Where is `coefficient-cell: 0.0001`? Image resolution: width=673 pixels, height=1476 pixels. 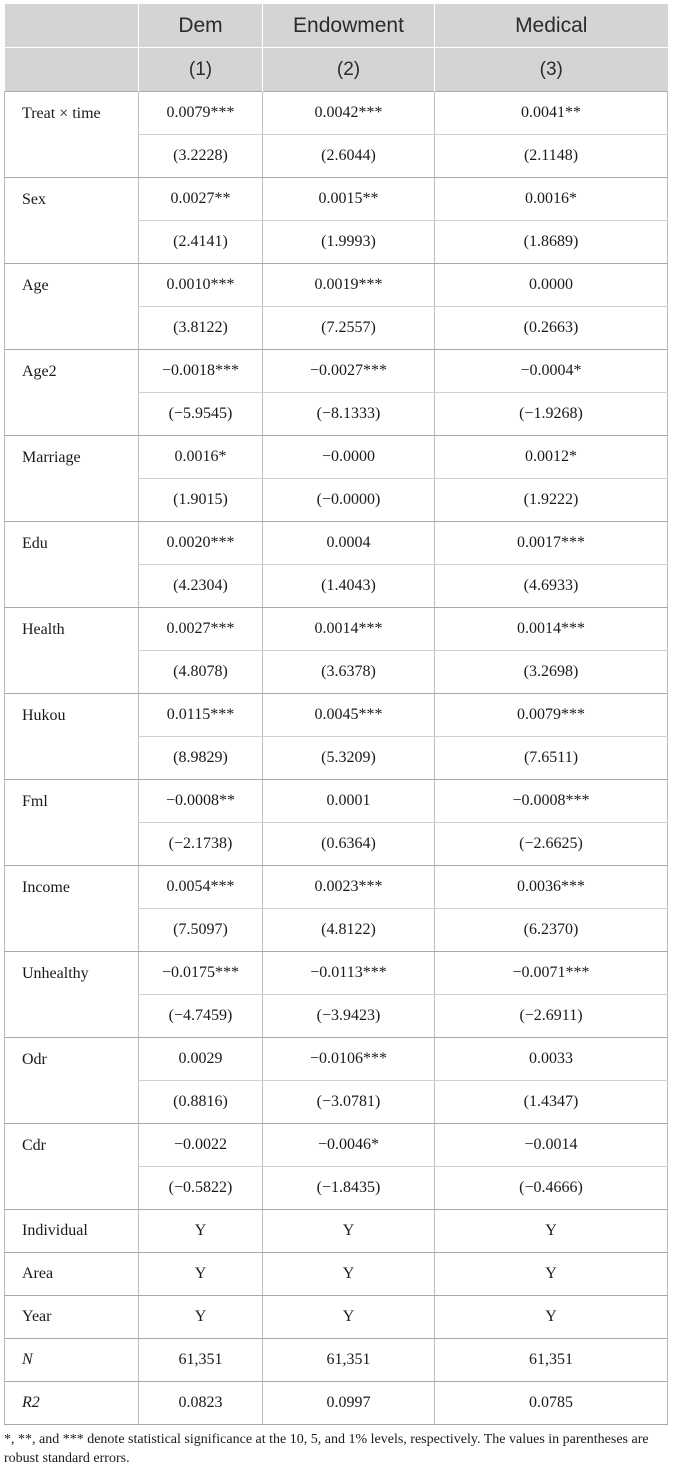
coefficient-cell: 0.0001 is located at coordinates (348, 801).